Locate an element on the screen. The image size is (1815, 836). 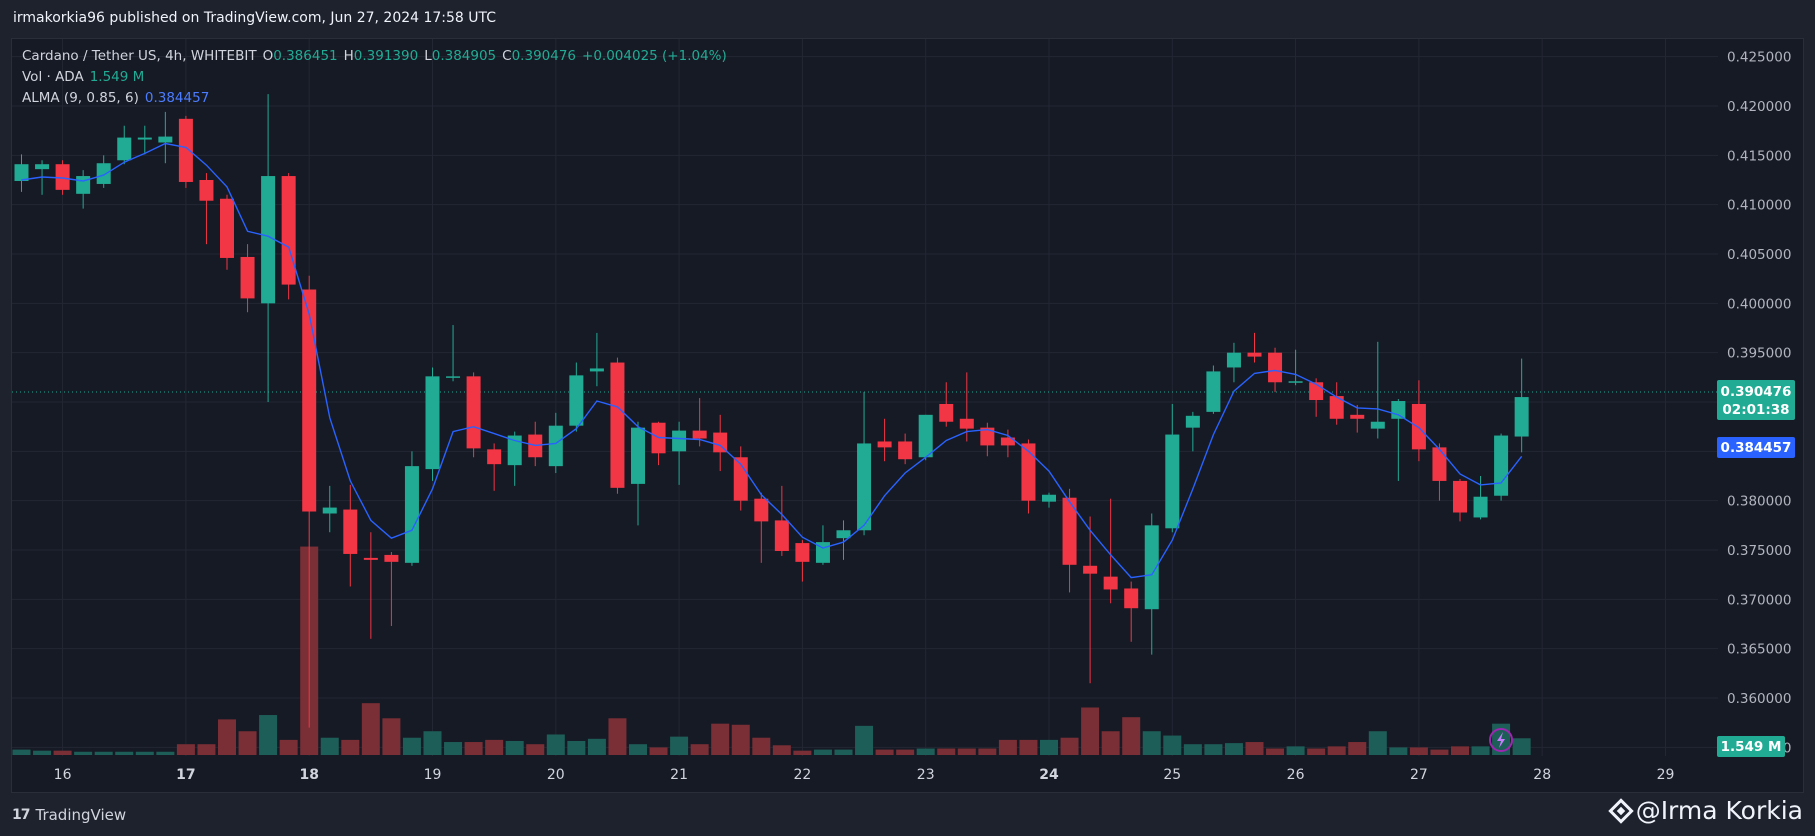
symbol-title: Cardano / Tether US, 4h, WHITEBIT is located at coordinates (139, 56).